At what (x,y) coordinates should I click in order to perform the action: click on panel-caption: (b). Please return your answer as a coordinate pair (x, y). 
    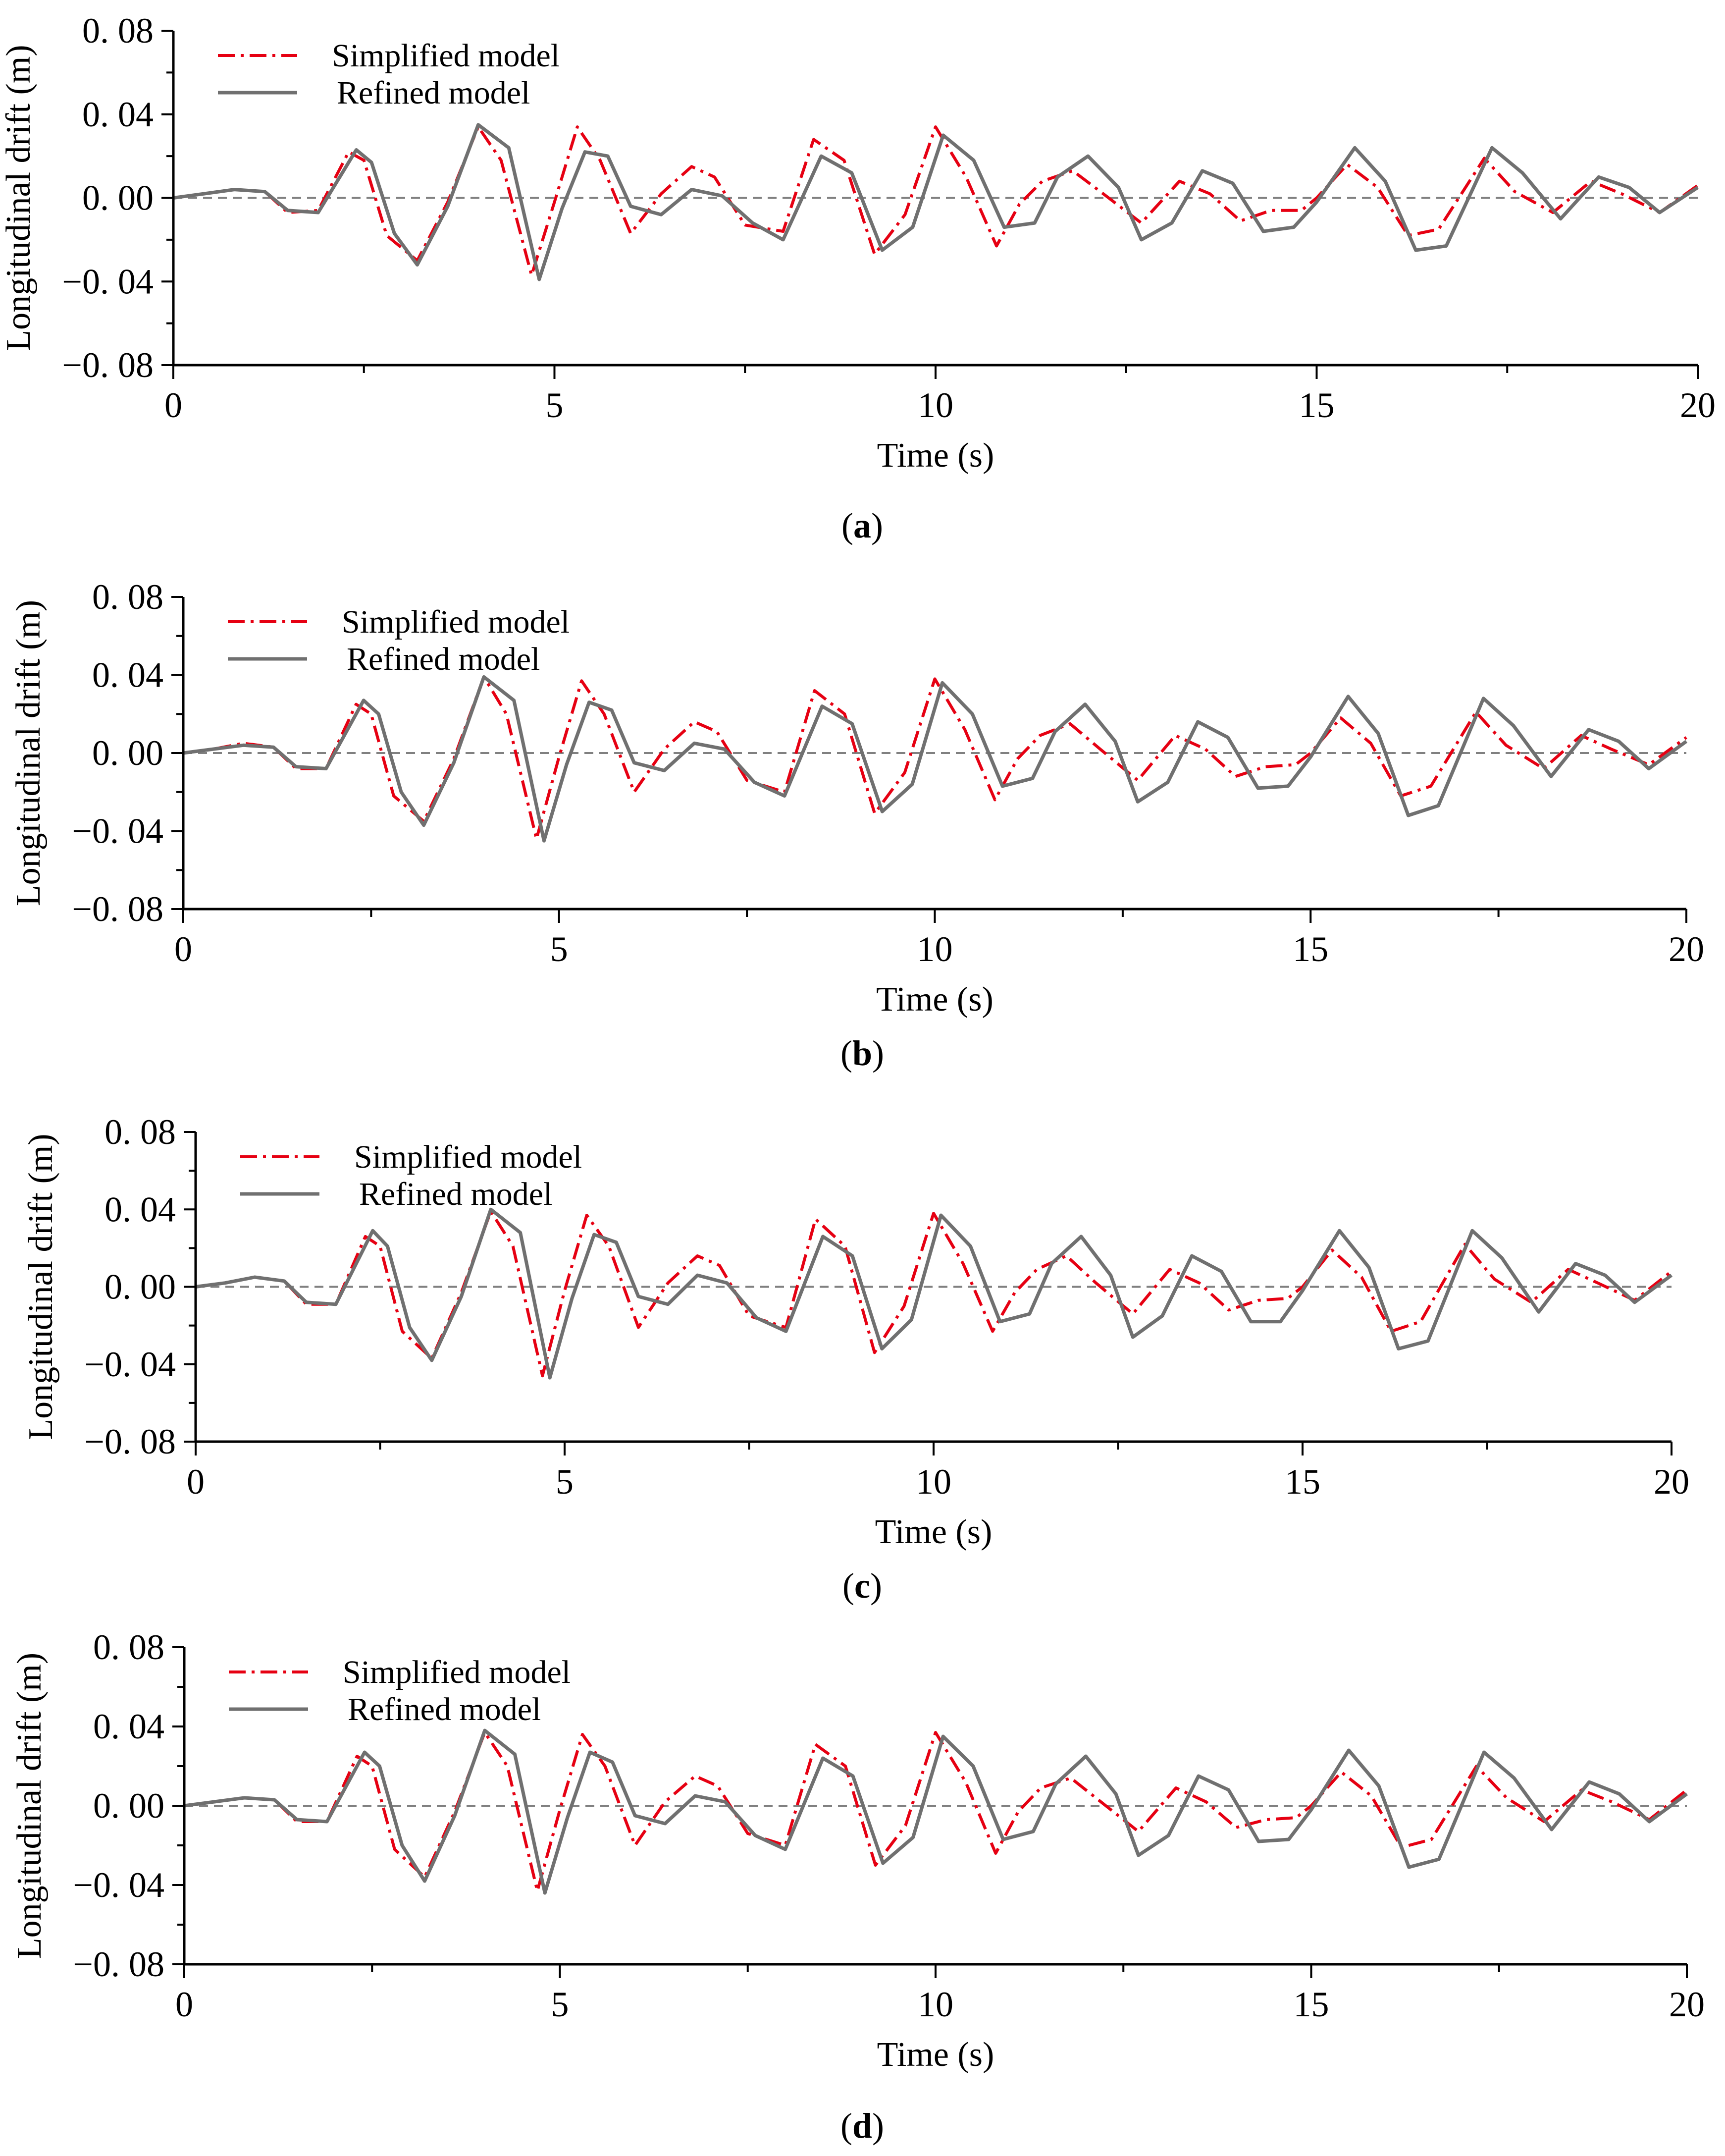
    Looking at the image, I should click on (862, 1053).